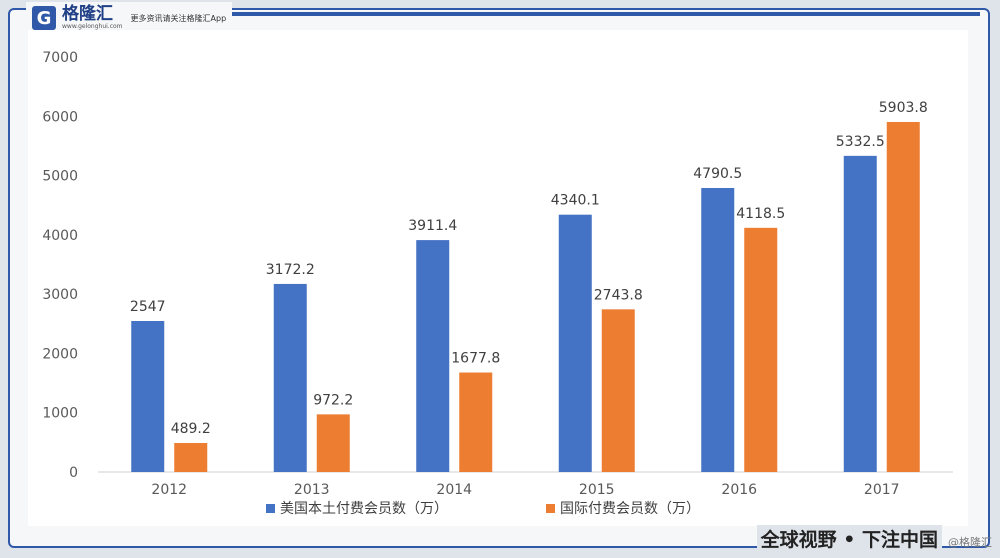  Describe the element at coordinates (717, 174) in the screenshot. I see `data-label: 4790.5` at that location.